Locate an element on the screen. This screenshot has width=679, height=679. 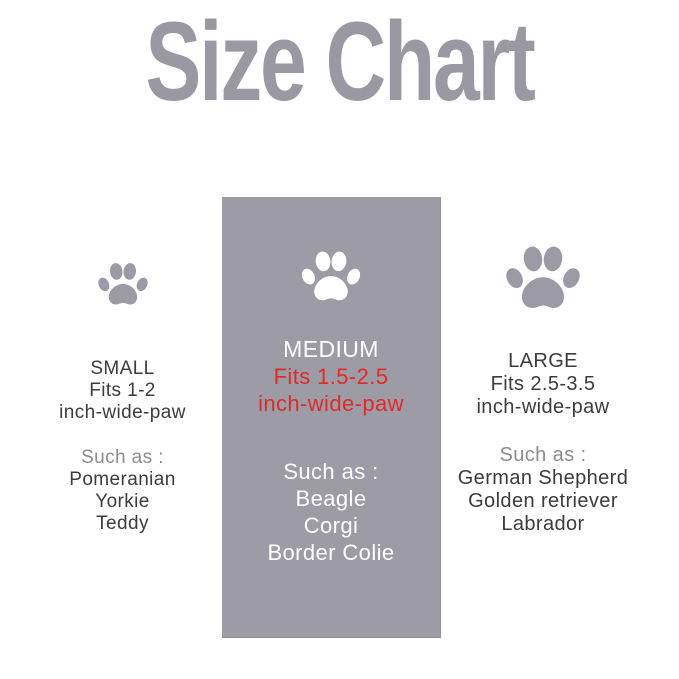
breed-item: Corgi is located at coordinates (331, 525).